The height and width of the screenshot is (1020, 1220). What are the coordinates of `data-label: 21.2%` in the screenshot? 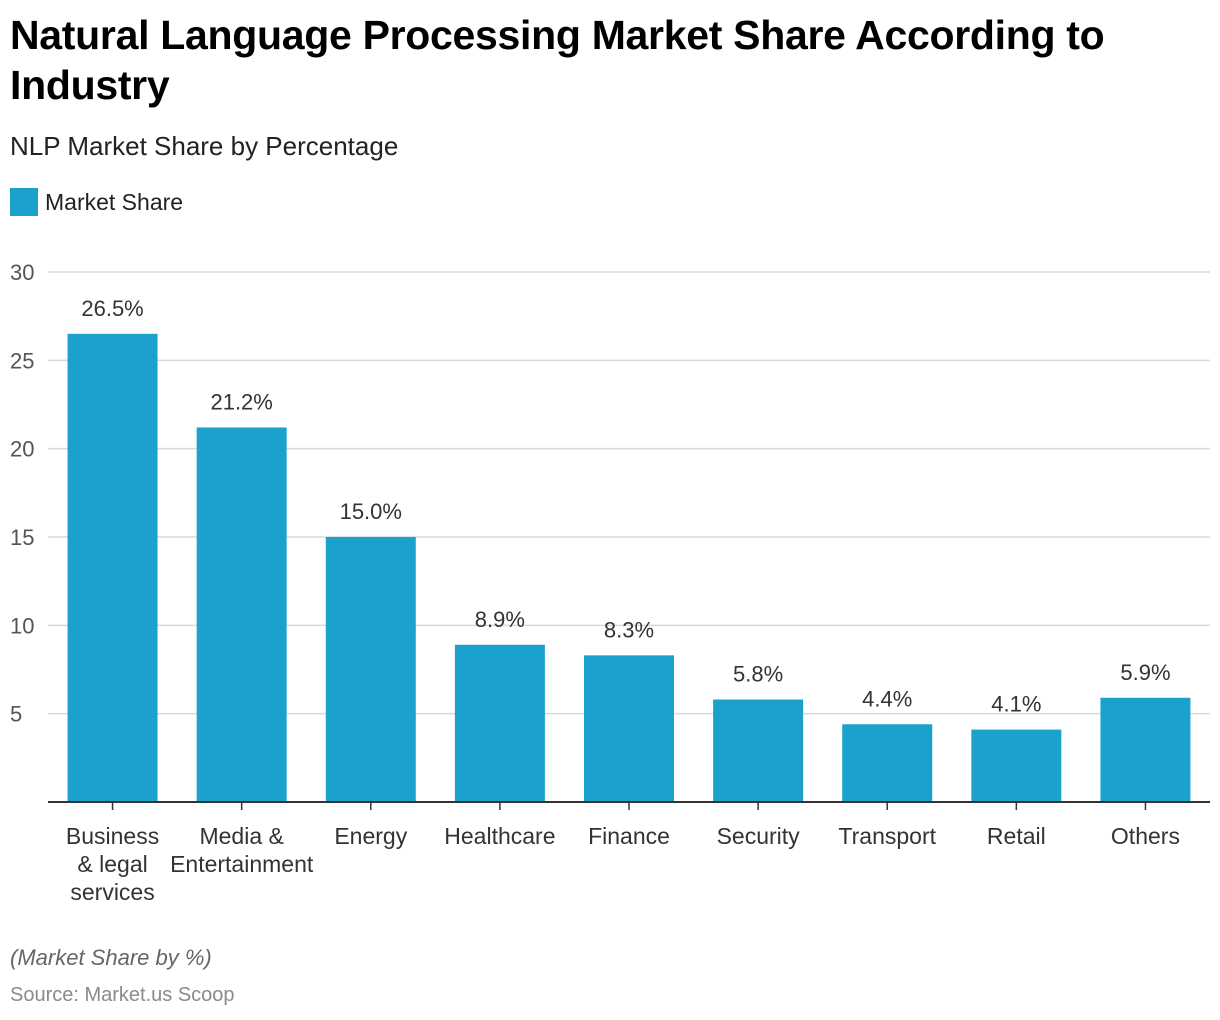 It's located at (241, 401).